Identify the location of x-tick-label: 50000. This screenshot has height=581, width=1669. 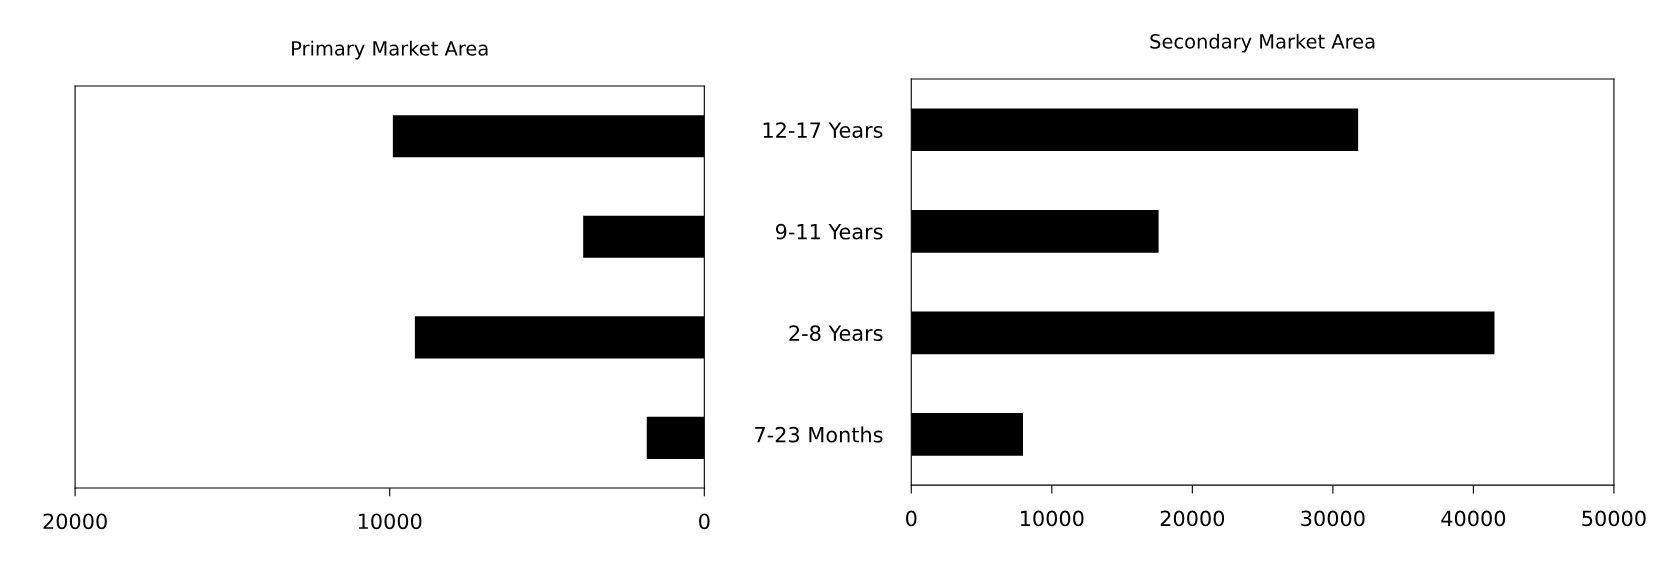
(1614, 518).